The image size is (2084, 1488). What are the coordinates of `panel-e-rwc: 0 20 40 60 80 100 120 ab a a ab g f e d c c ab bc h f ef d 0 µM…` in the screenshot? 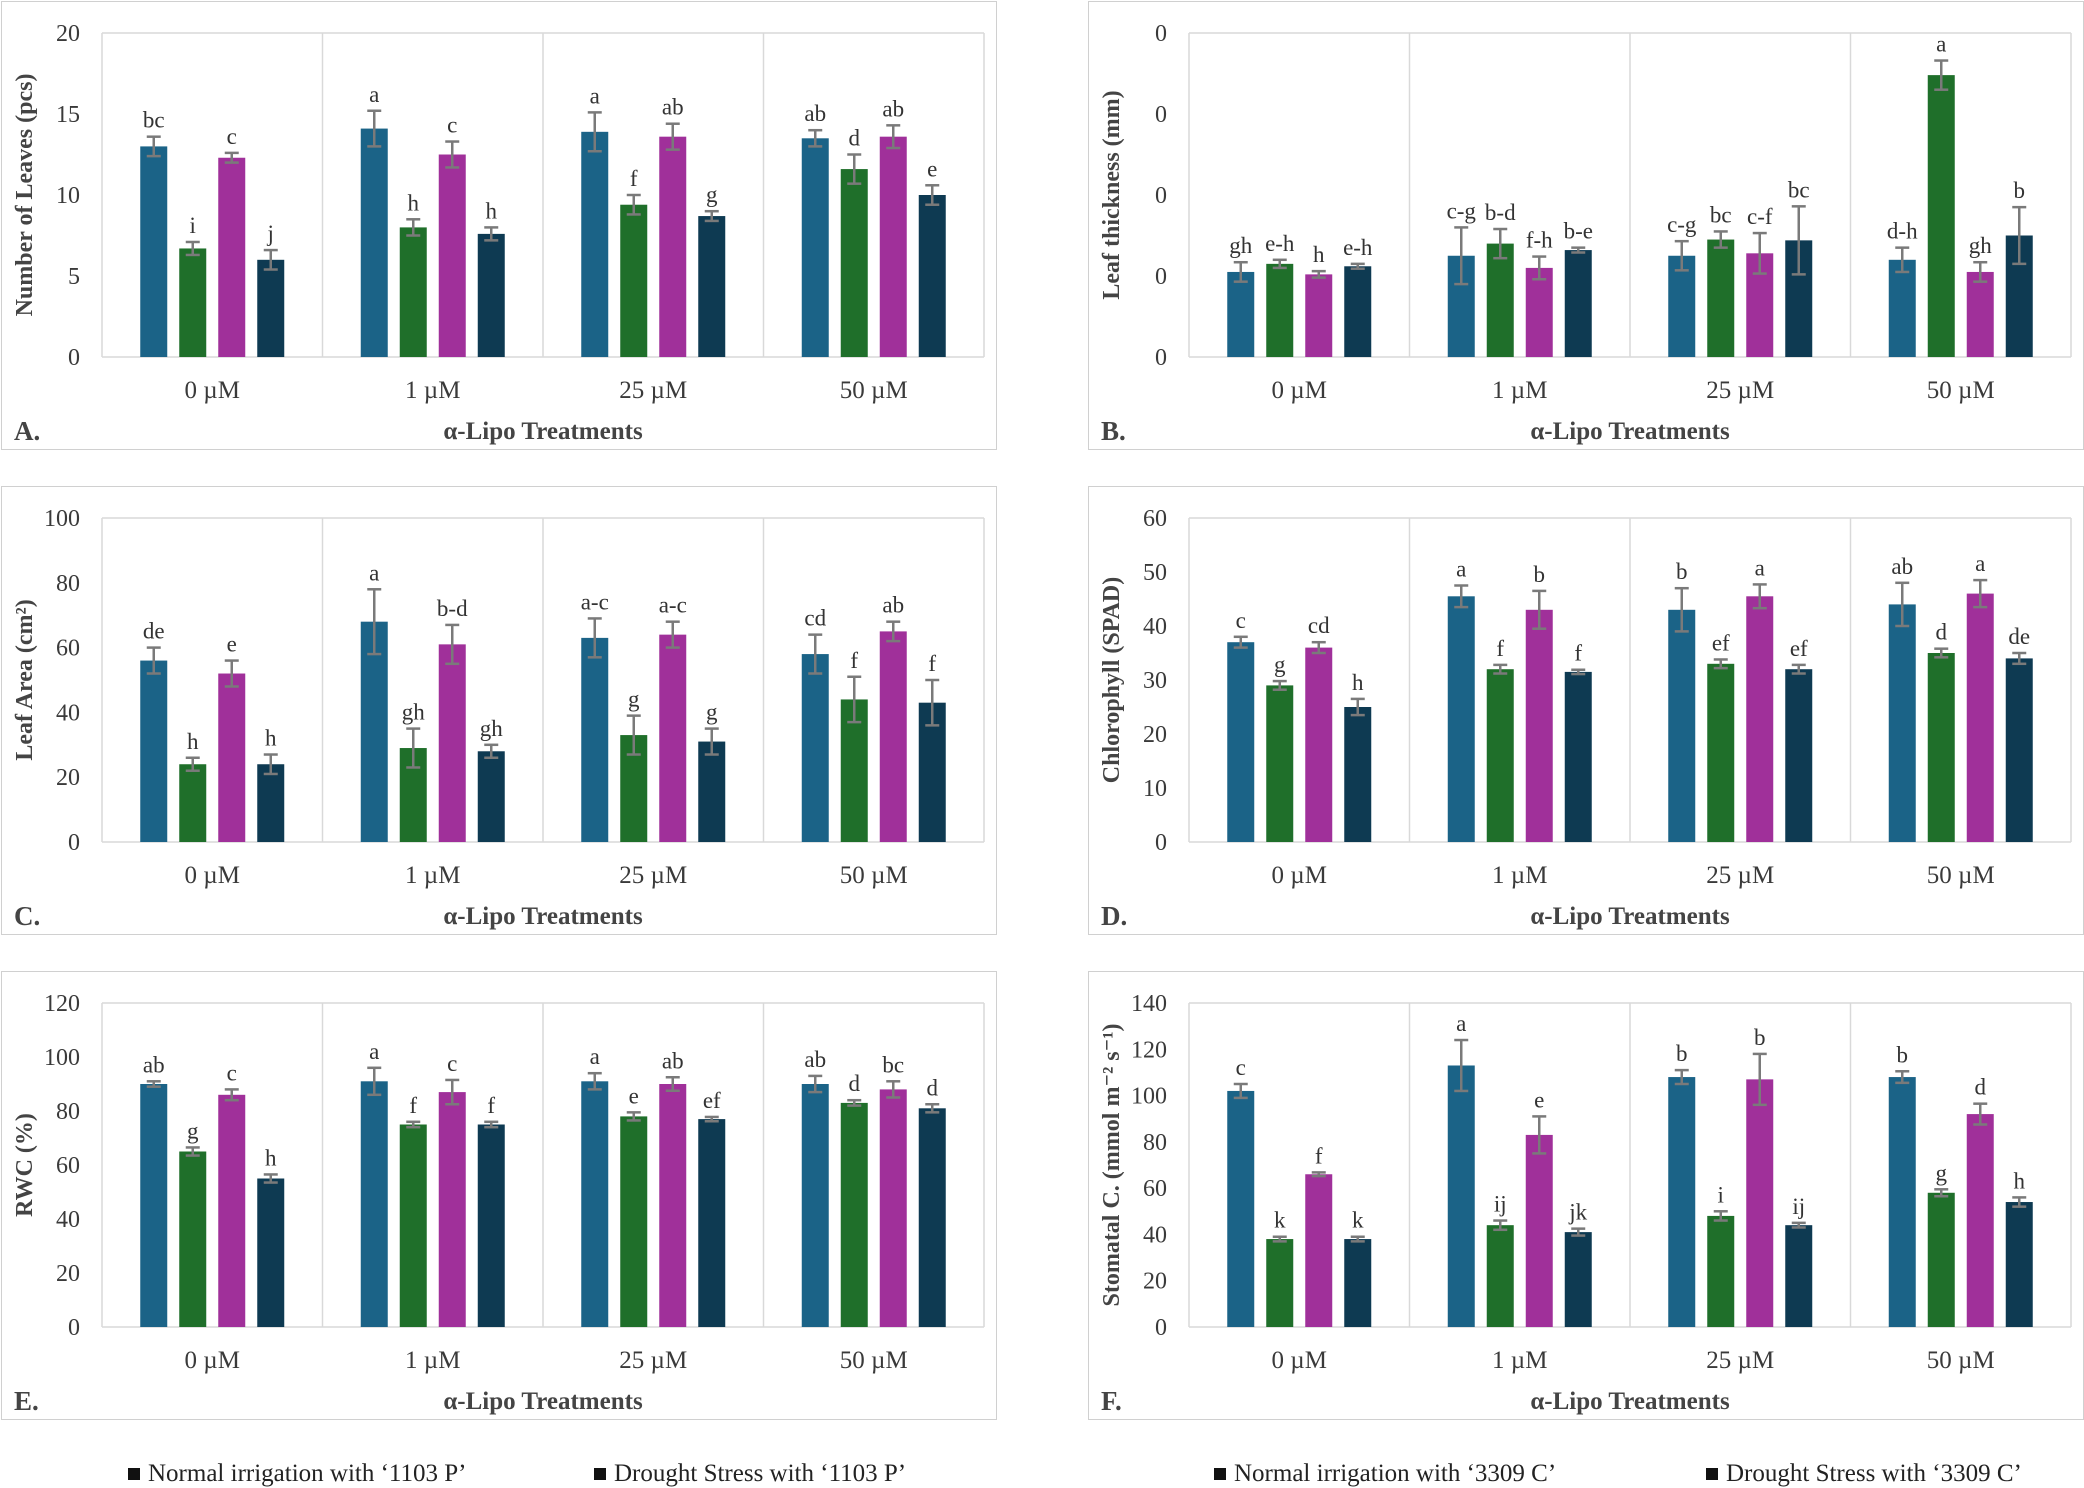 It's located at (499, 1195).